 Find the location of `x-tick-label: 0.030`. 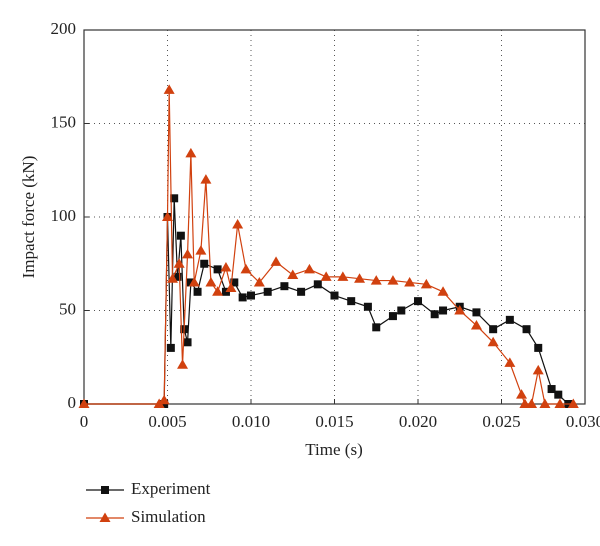

x-tick-label: 0.030 is located at coordinates (583, 421).